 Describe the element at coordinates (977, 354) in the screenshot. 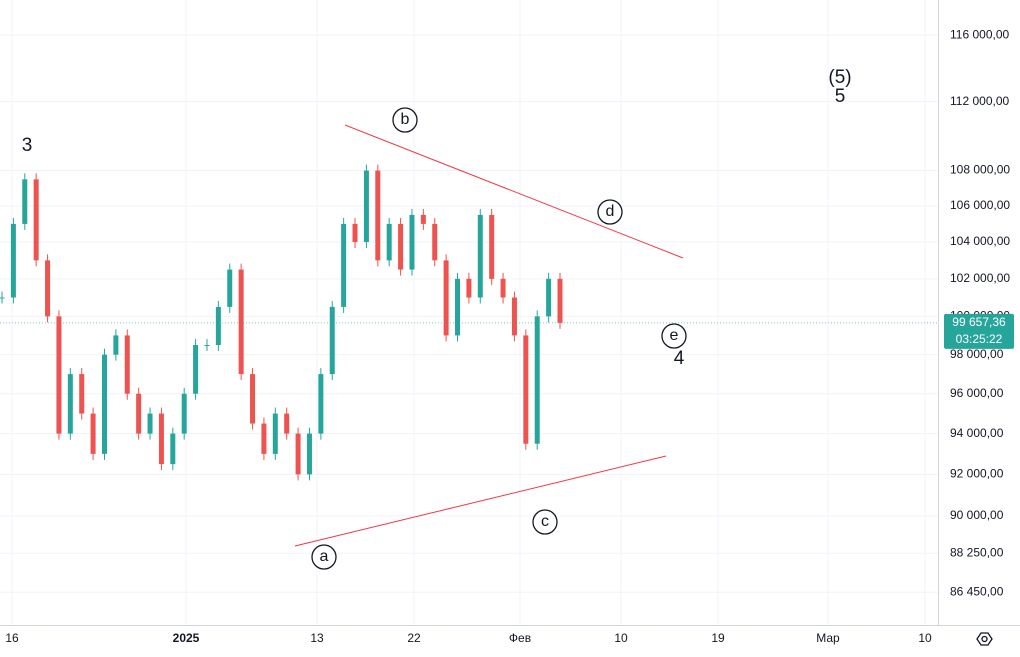

I see `y-tick-label: 98 000,00` at that location.